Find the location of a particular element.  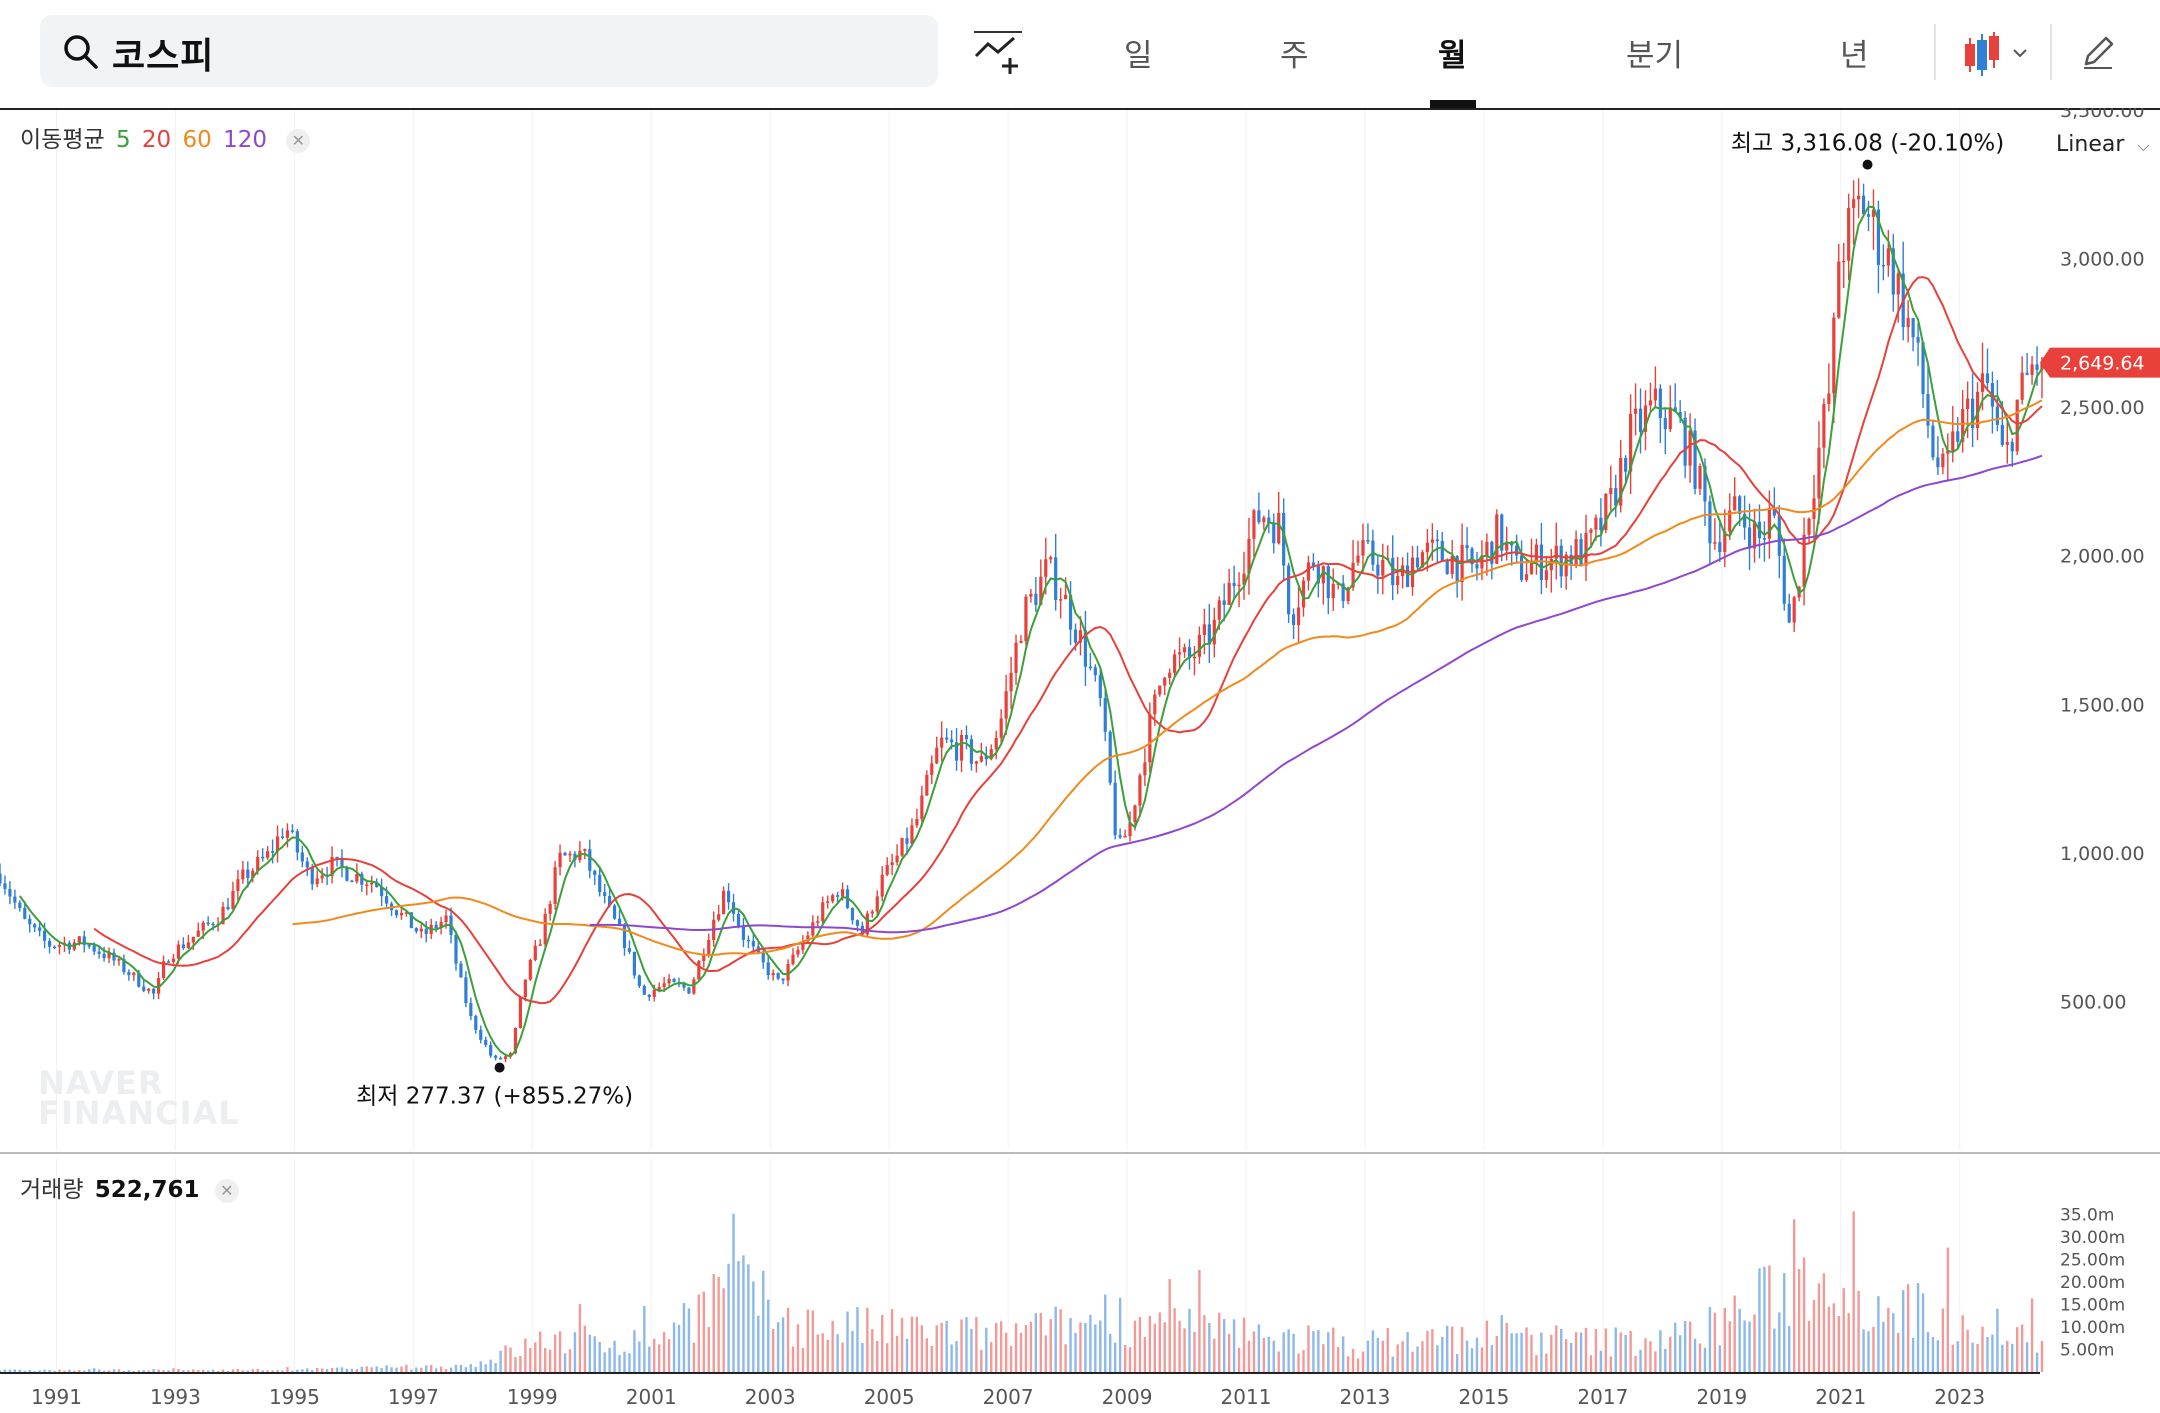

tab-weekly: 주 is located at coordinates (1294, 56).